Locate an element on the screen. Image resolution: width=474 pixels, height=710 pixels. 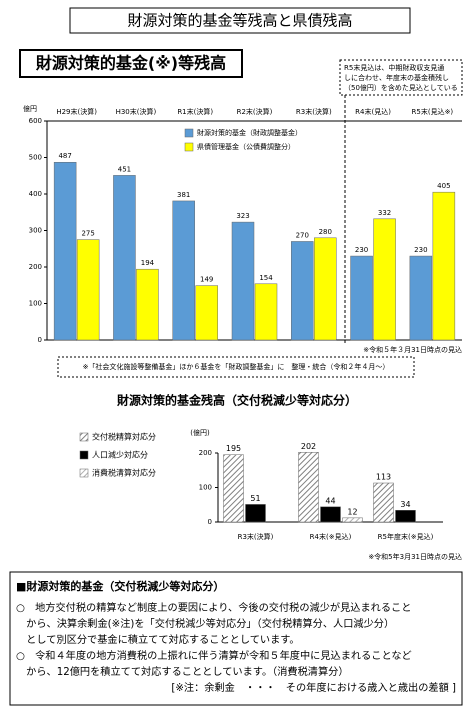
value-label: 270 is located at coordinates (302, 235).